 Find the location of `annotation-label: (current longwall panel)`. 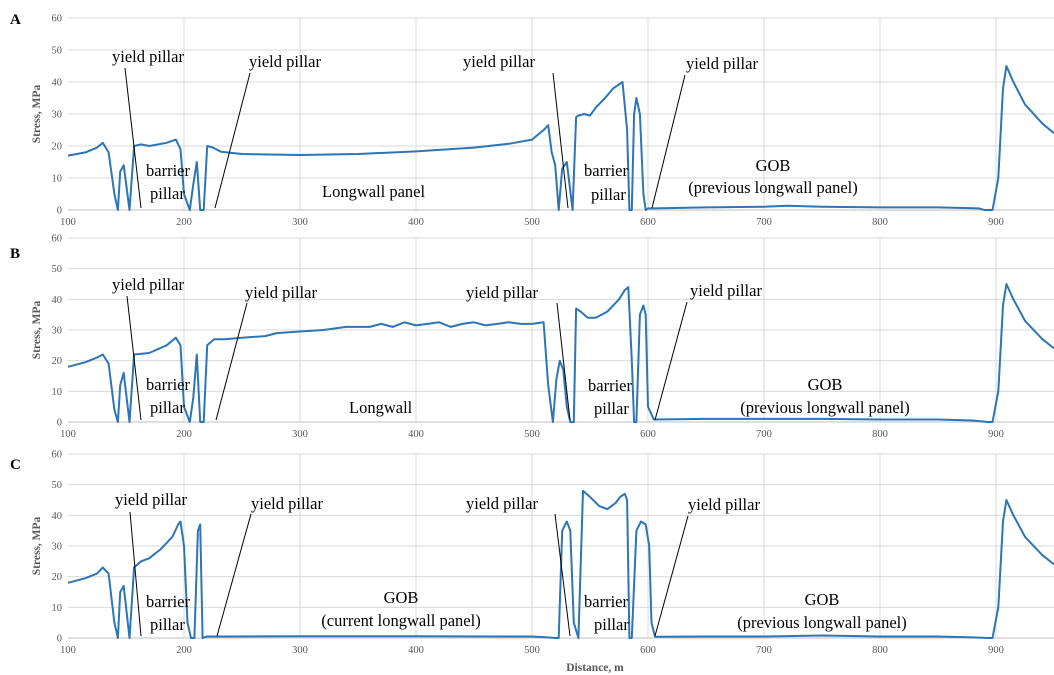

annotation-label: (current longwall panel) is located at coordinates (400, 620).